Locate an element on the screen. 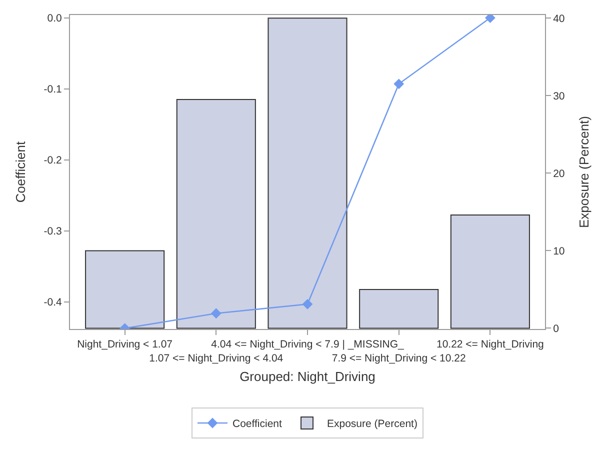  x-tick-label: 7.9 <= Night_Driving < 10.22 is located at coordinates (399, 358).